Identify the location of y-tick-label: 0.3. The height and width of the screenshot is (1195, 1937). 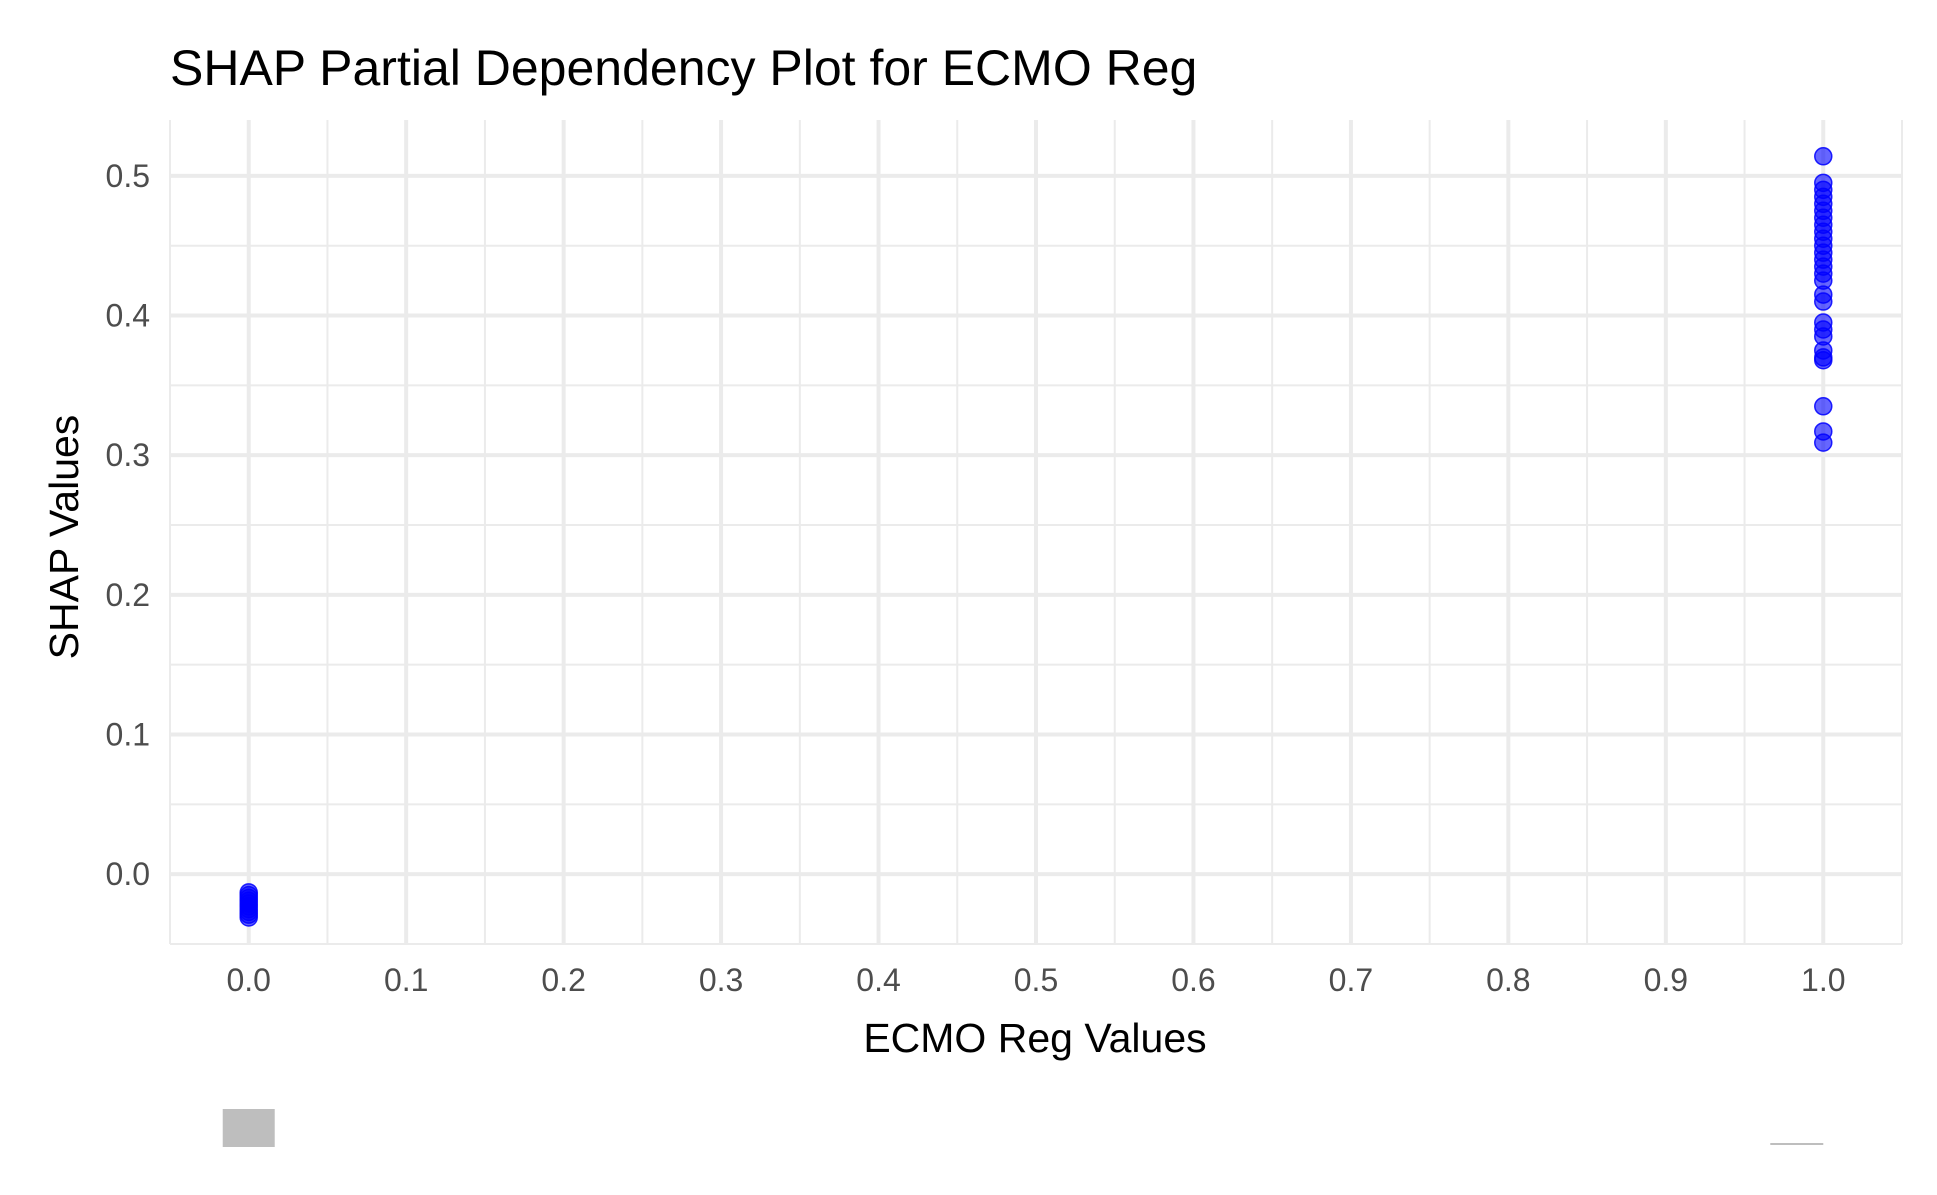
(128, 455).